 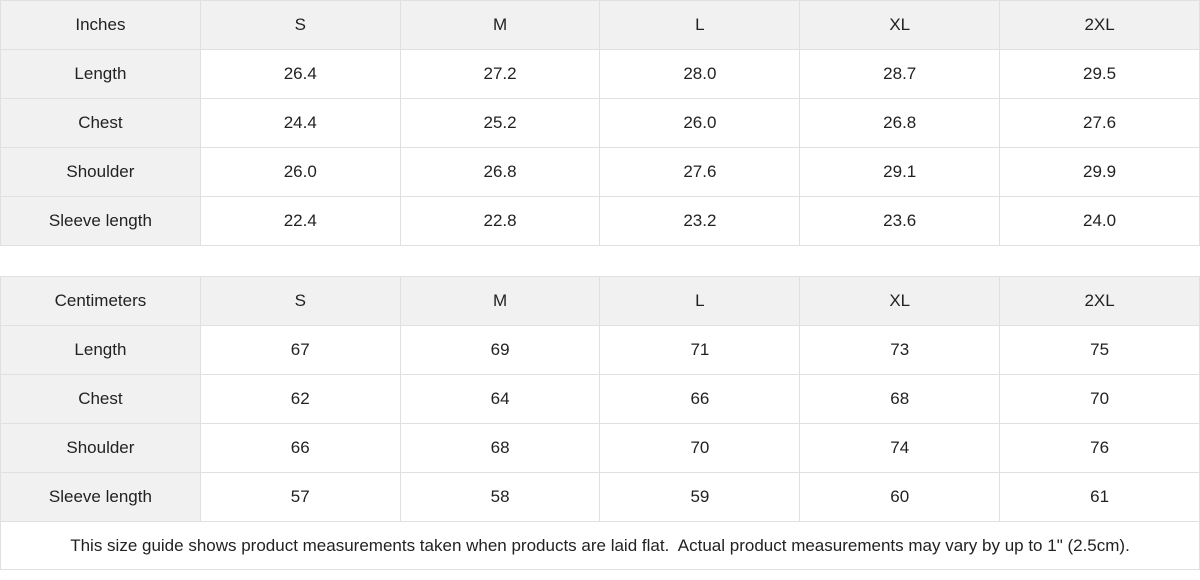 I want to click on measurement-cell: 29.1, so click(x=900, y=172).